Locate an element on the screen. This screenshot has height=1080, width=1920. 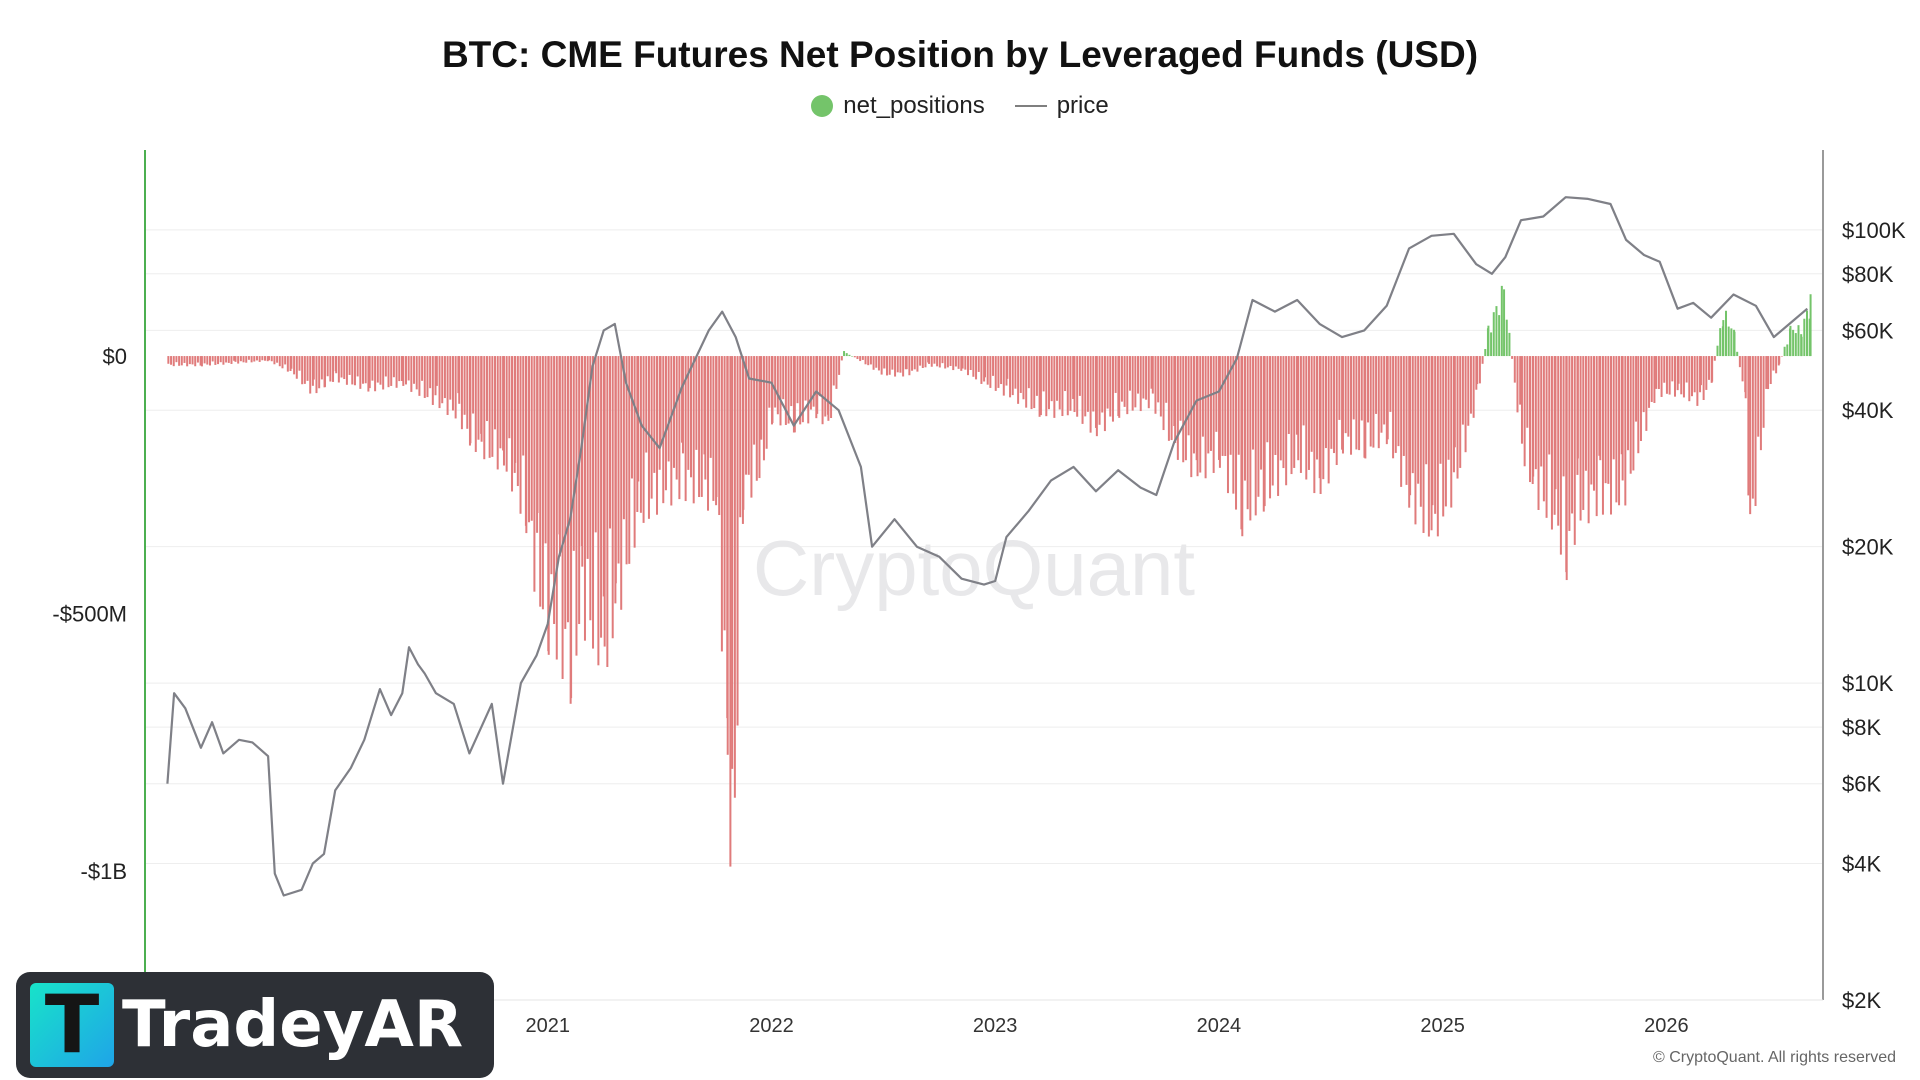
right-tick-label: $10K is located at coordinates (1868, 683).